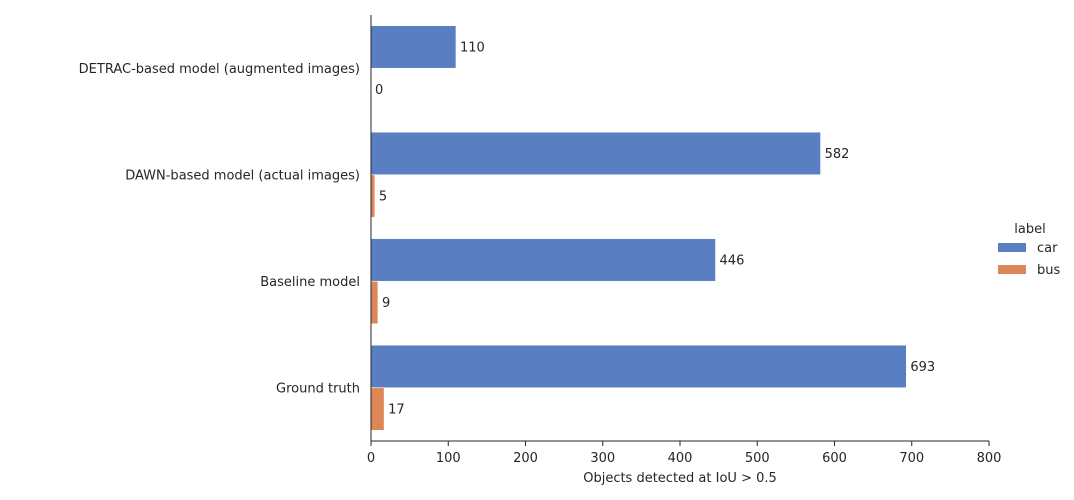 The height and width of the screenshot is (500, 1074). I want to click on x-axis-title: Objects detected at IoU > 0.5, so click(680, 478).